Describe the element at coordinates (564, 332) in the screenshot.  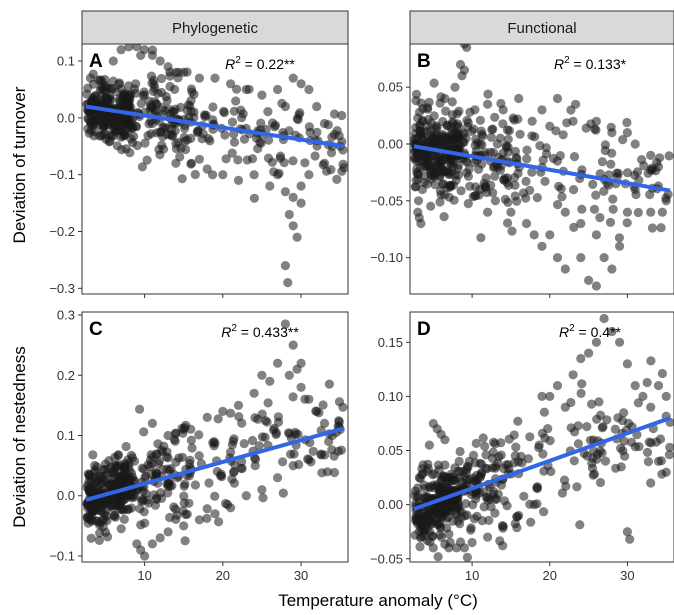
I see `r-squared-symbol: R` at that location.